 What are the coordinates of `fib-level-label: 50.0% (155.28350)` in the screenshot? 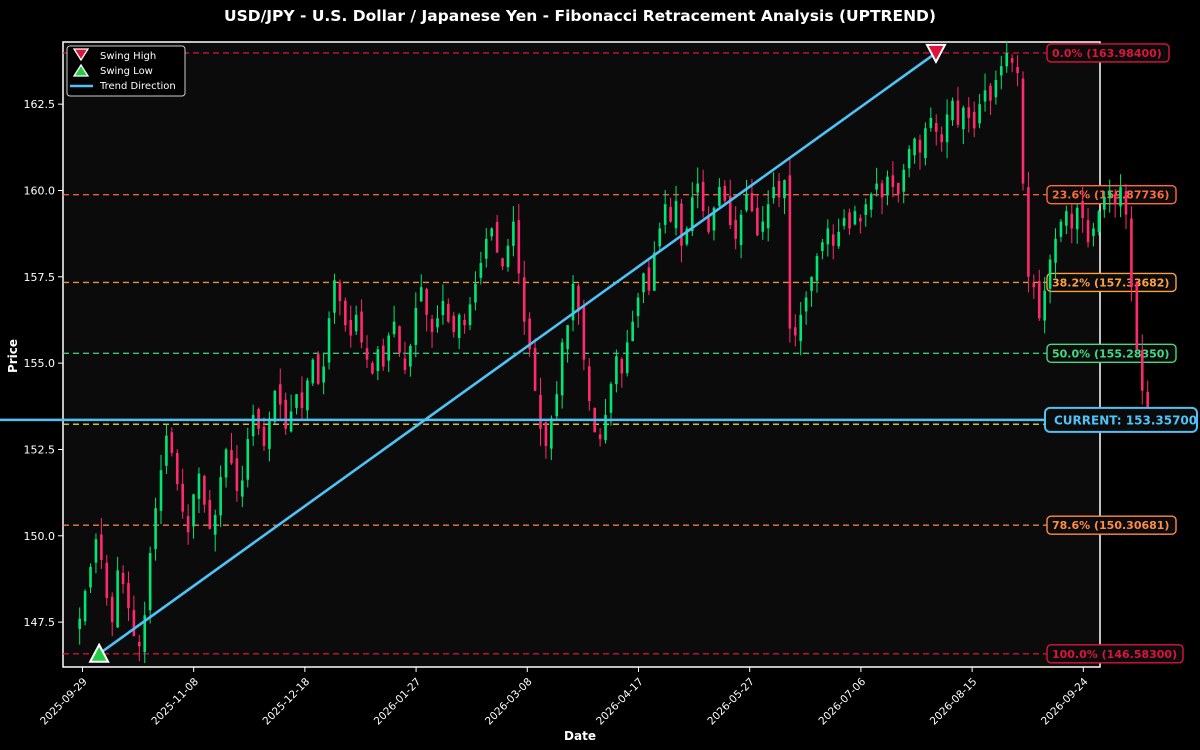 It's located at (1110, 353).